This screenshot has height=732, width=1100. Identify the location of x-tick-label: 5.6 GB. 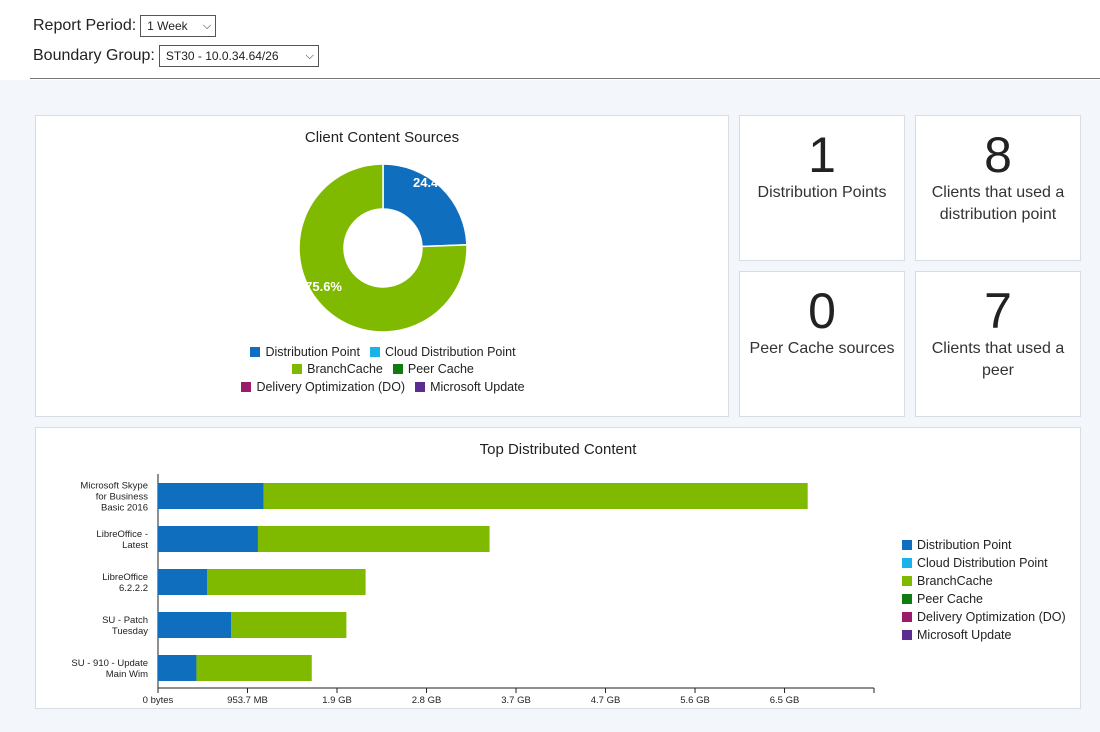
(695, 700).